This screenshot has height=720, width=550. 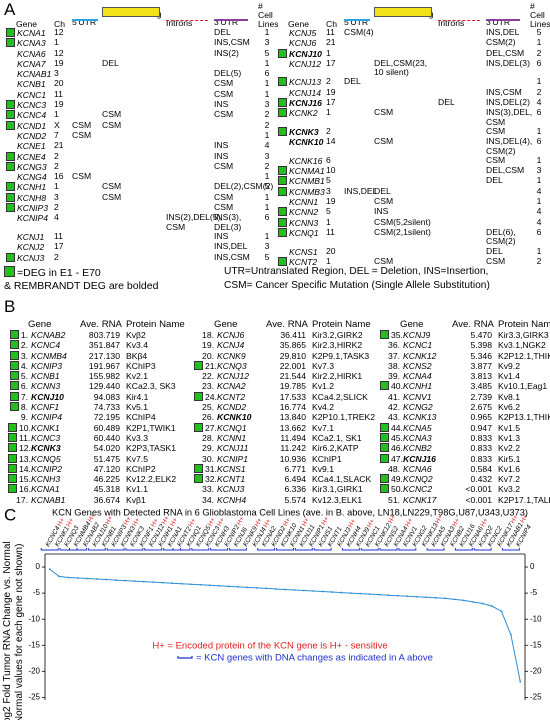 What do you see at coordinates (417, 427) in the screenshot?
I see `gene-name: KCNA5` at bounding box center [417, 427].